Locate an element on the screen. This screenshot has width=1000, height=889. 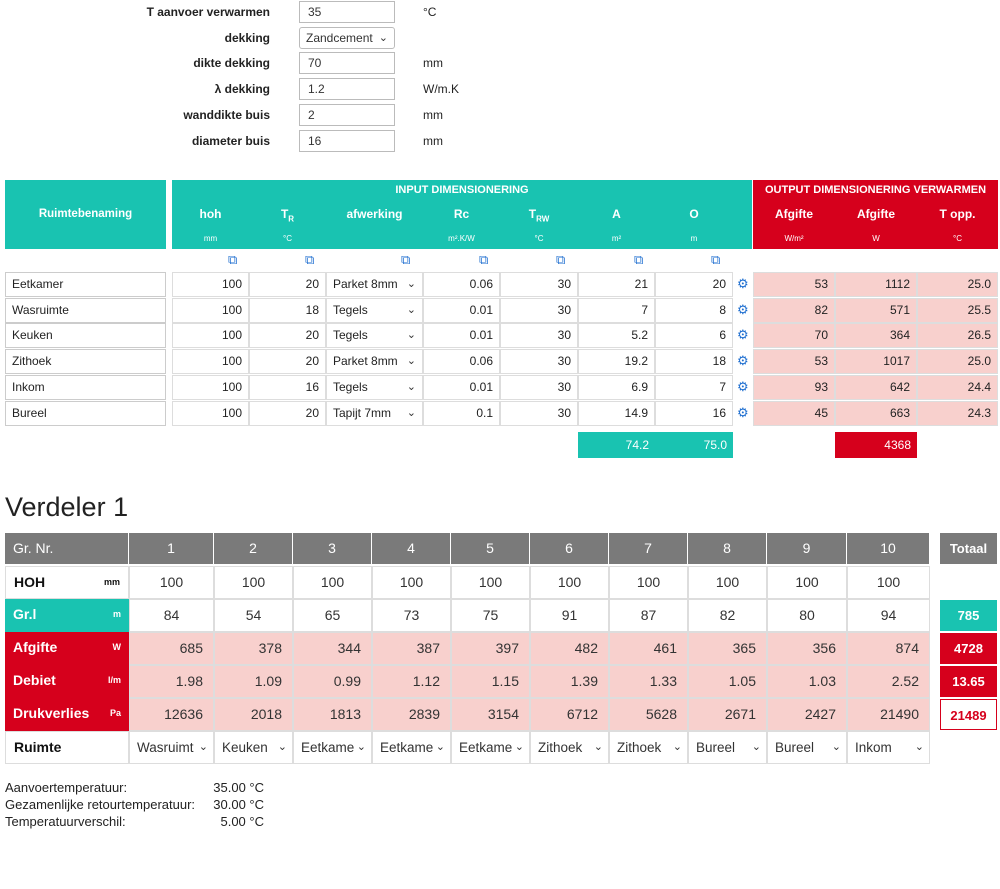
group-number: 4 is located at coordinates (411, 548).